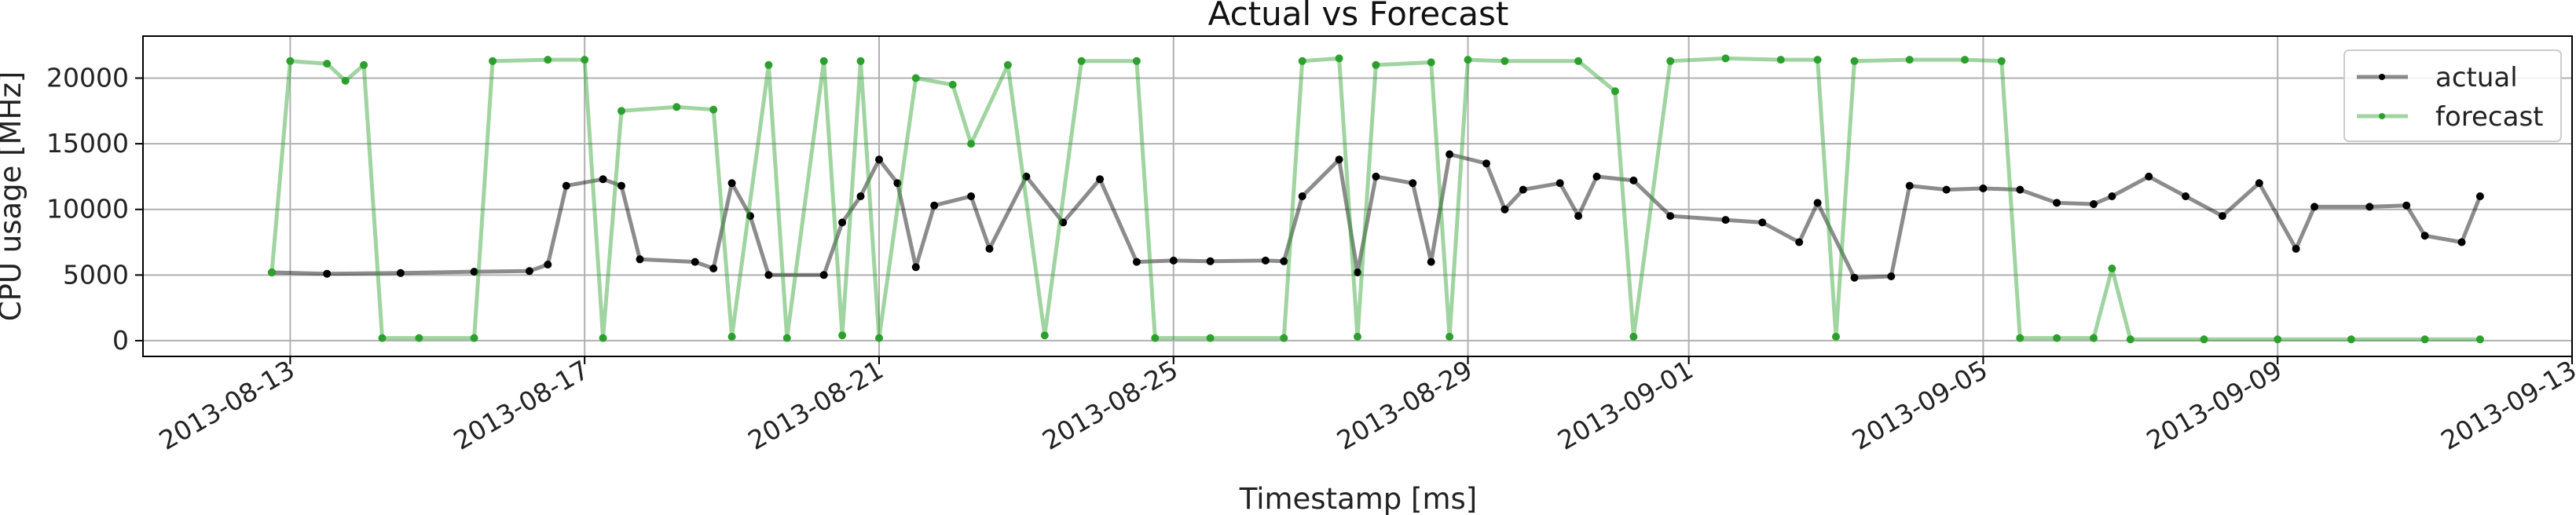  Describe the element at coordinates (120, 340) in the screenshot. I see `y-tick-label: 0` at that location.